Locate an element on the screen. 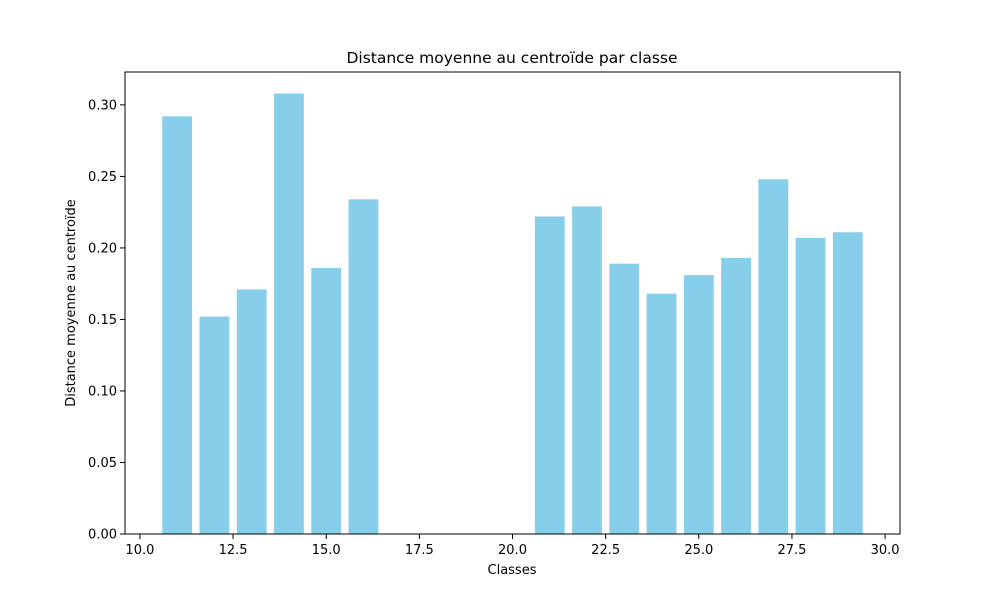 The height and width of the screenshot is (600, 1000). x-tick-label: 22.5 is located at coordinates (605, 550).